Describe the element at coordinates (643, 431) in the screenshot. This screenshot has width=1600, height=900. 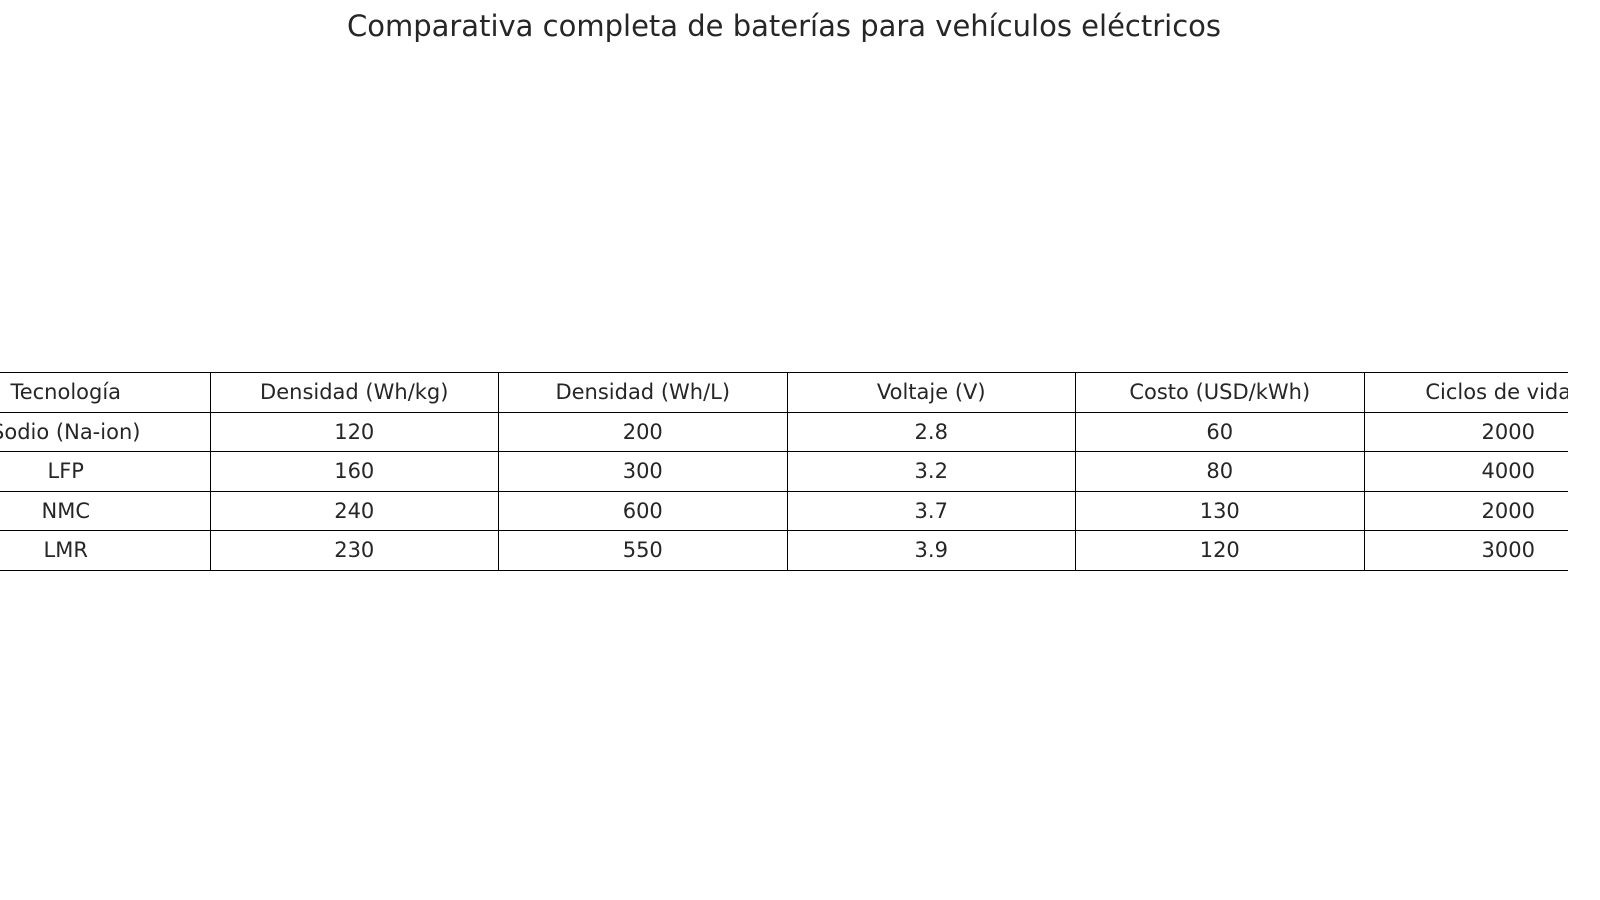
I see `table-cell: 200` at that location.